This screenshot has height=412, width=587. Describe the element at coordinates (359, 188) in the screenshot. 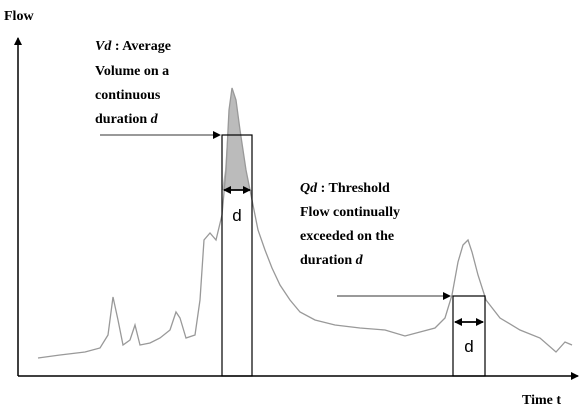

I see `qd-line: Threshold` at that location.